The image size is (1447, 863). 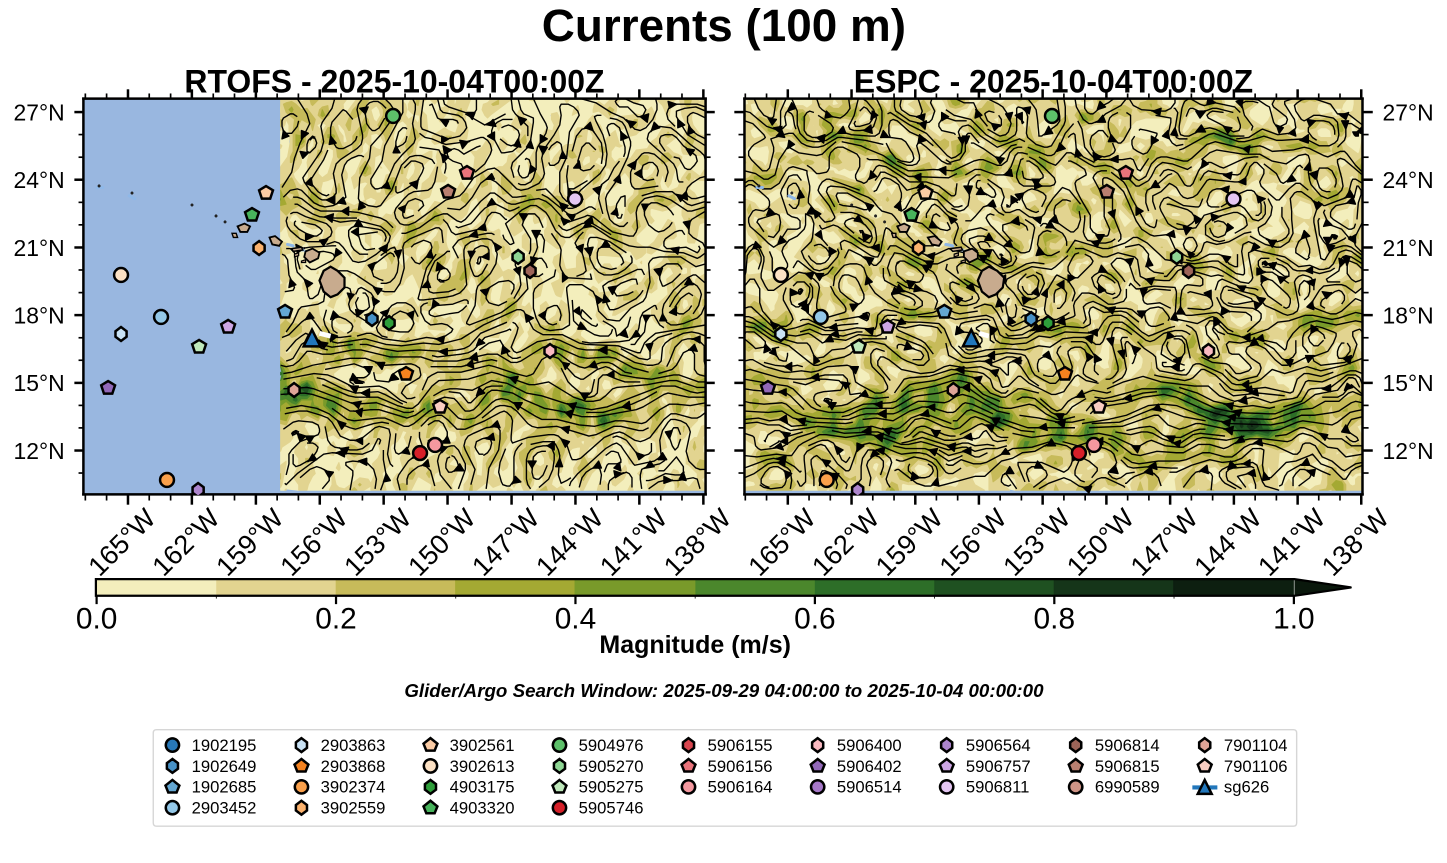 What do you see at coordinates (394, 81) in the screenshot?
I see `svg-text: RTOFS - 2025-10-04T00:00Z` at bounding box center [394, 81].